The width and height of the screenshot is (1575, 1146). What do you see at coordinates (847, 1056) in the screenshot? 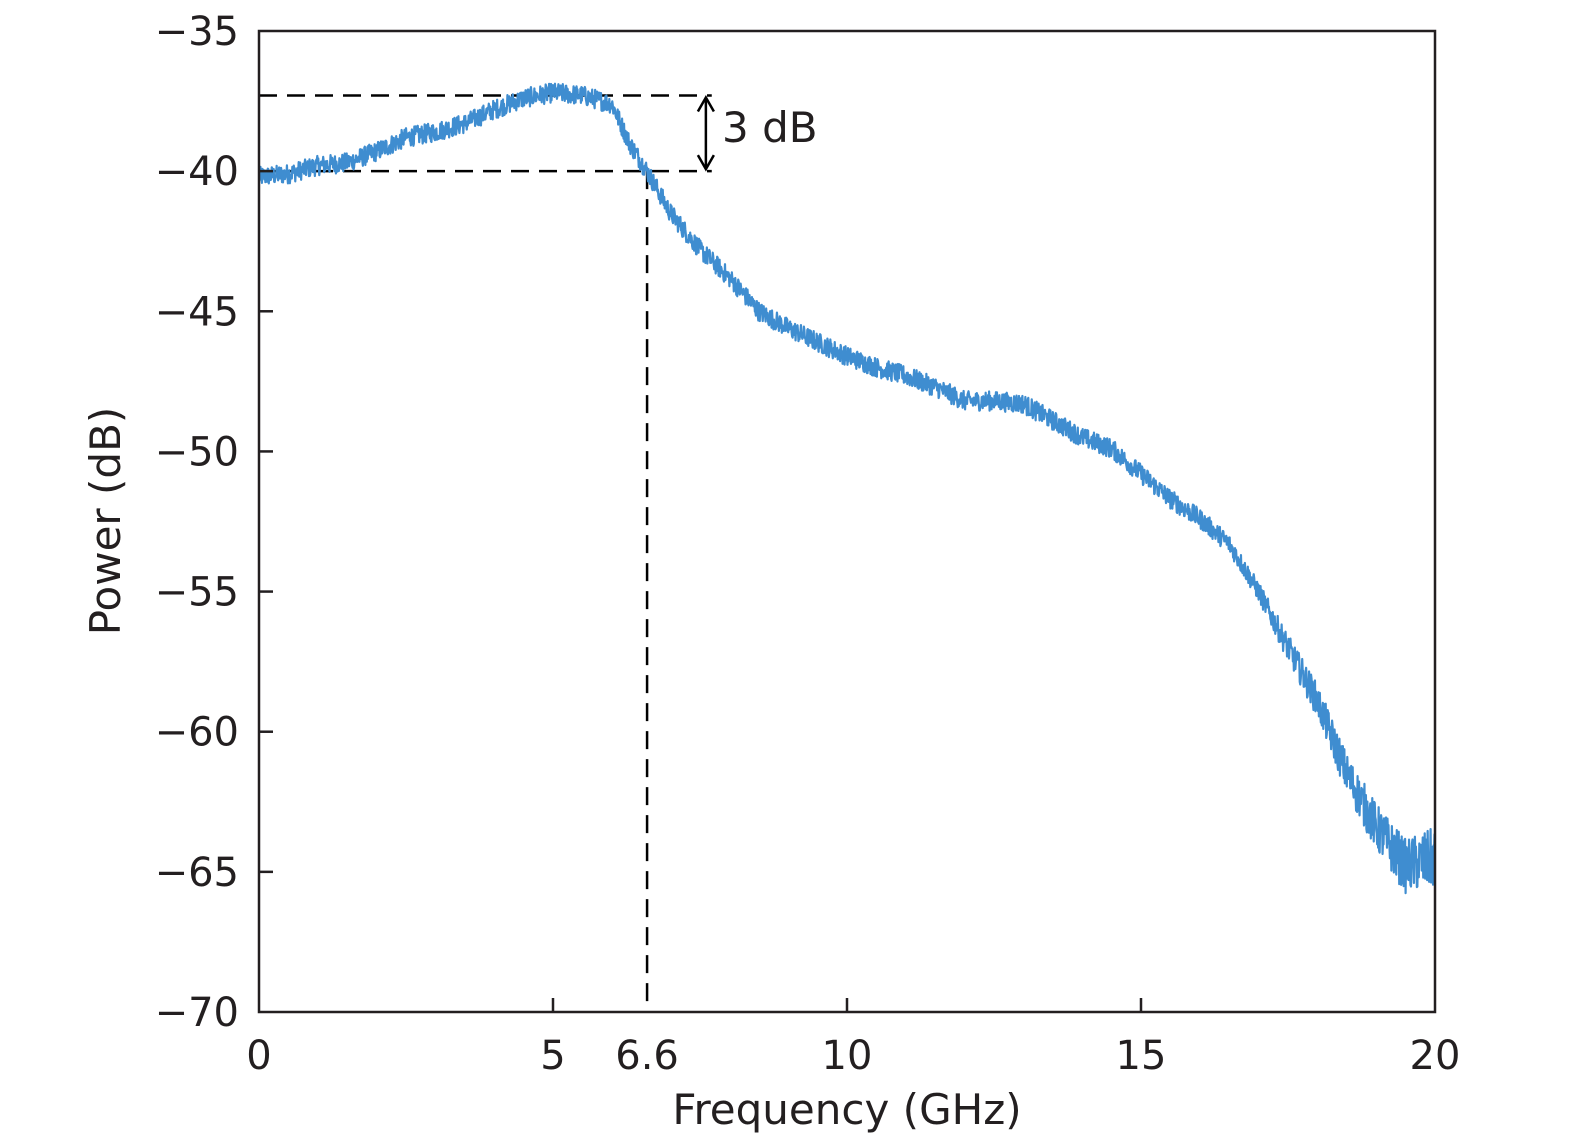
I see `x-tick-label: 10` at bounding box center [847, 1056].